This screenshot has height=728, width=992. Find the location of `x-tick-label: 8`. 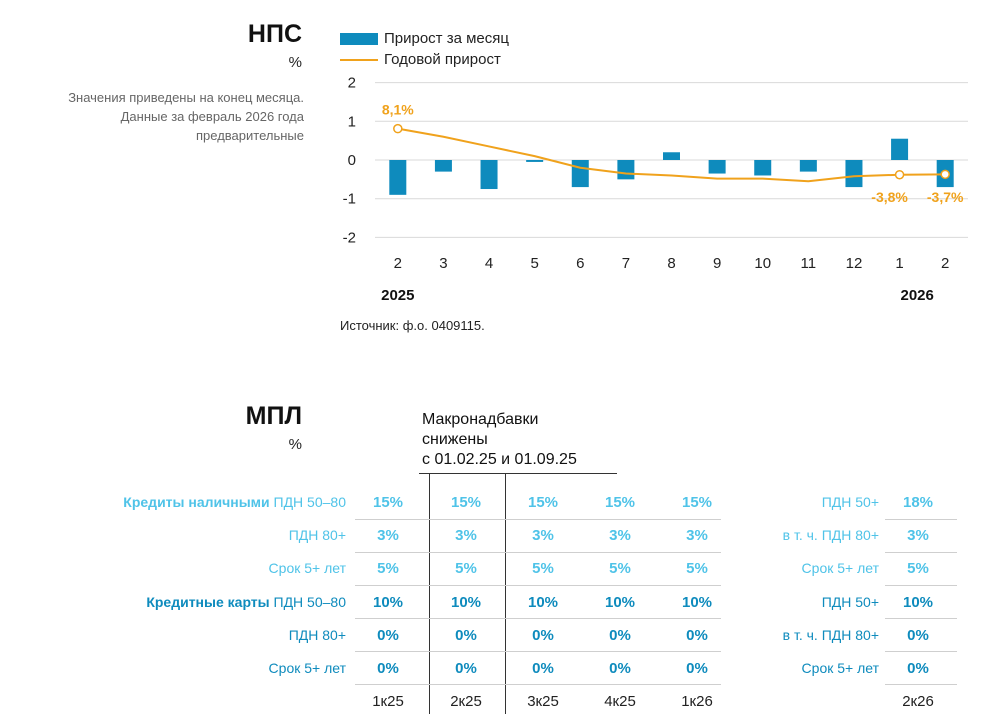

x-tick-label: 8 is located at coordinates (671, 263).